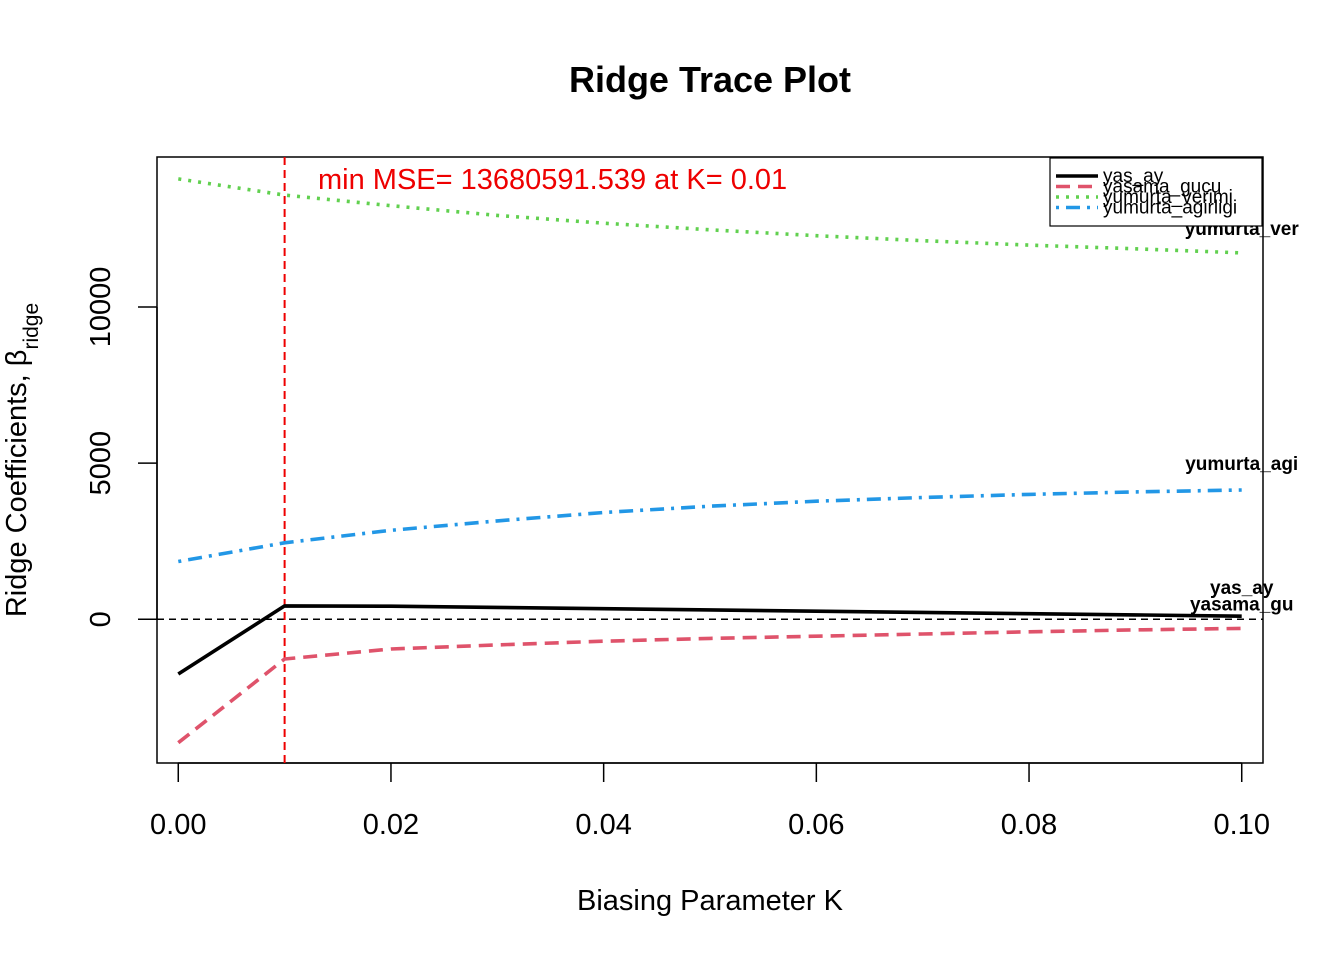 This screenshot has height=960, width=1344. Describe the element at coordinates (603, 825) in the screenshot. I see `x-tick-label: 0.04` at that location.